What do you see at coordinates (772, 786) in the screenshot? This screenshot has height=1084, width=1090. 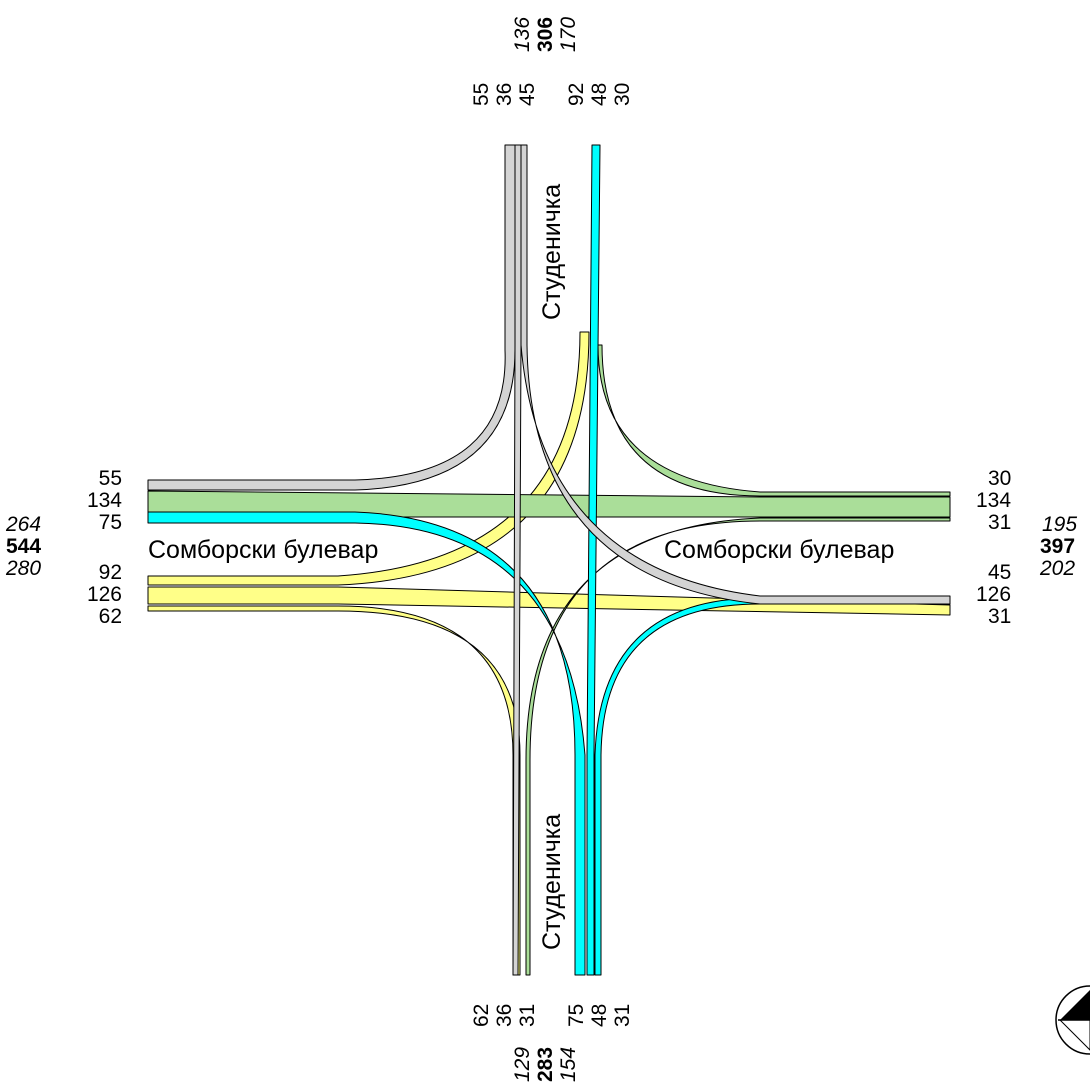 I see `flow-south-right` at bounding box center [772, 786].